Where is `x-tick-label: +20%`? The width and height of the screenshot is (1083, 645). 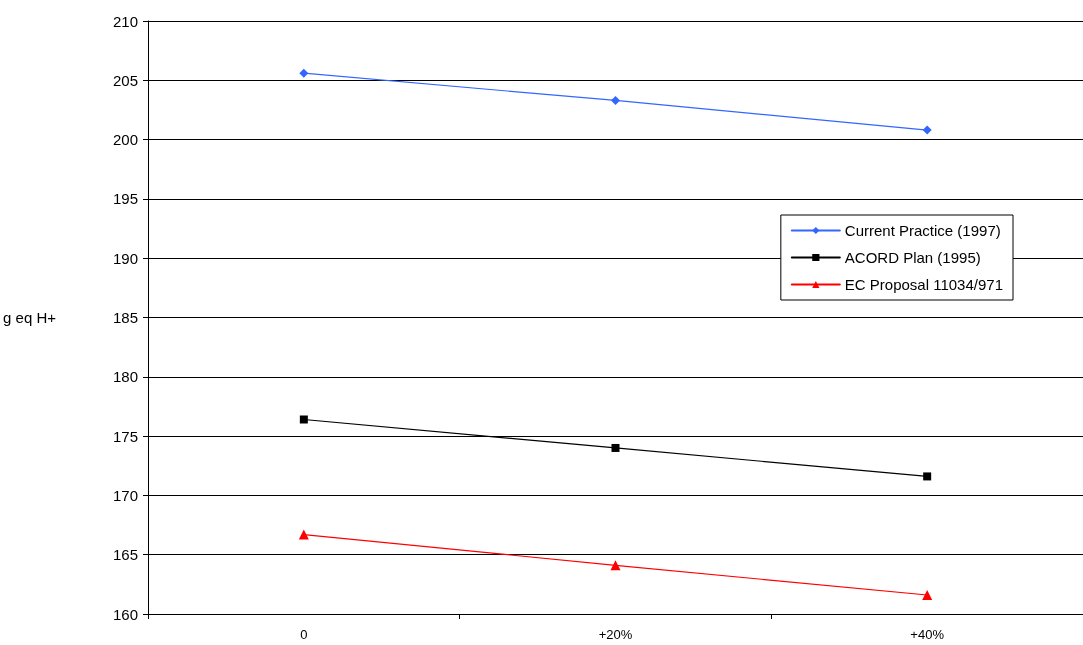 x-tick-label: +20% is located at coordinates (615, 634).